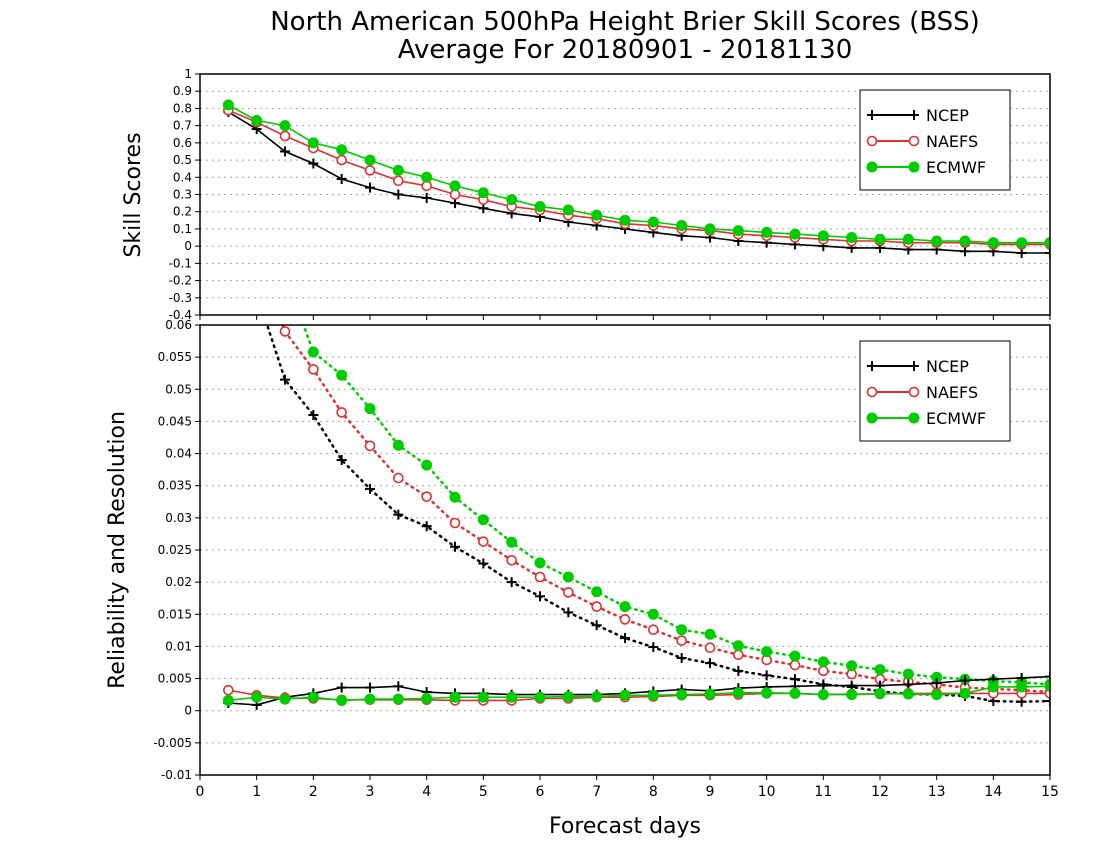 This screenshot has width=1100, height=850. I want to click on y-tick-label: 0.04, so click(178, 454).